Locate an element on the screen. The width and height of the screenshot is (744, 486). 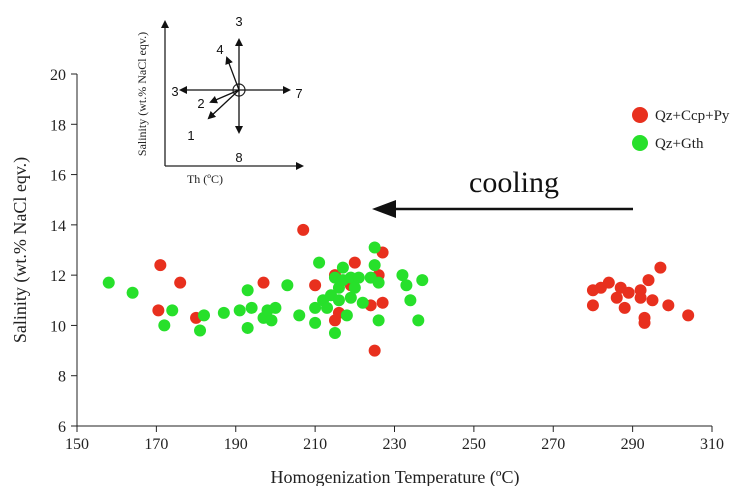
x-tick-label: 150 is located at coordinates (77, 444).